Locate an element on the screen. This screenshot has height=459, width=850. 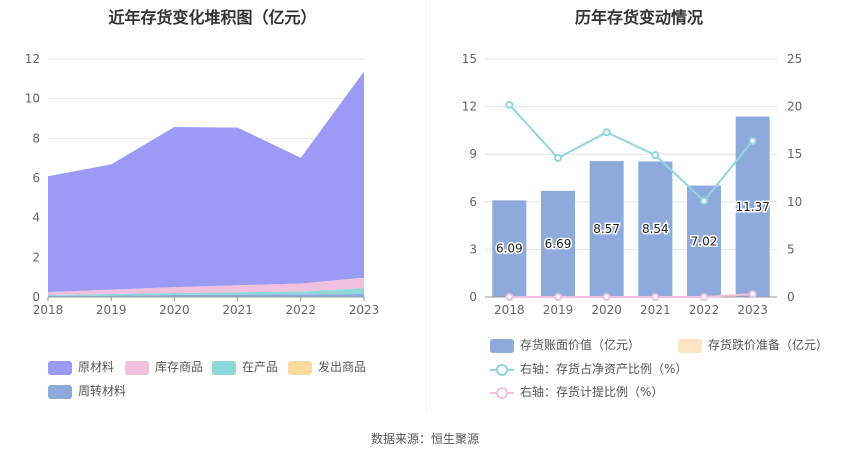
legend-label: 发出商品 is located at coordinates (342, 367).